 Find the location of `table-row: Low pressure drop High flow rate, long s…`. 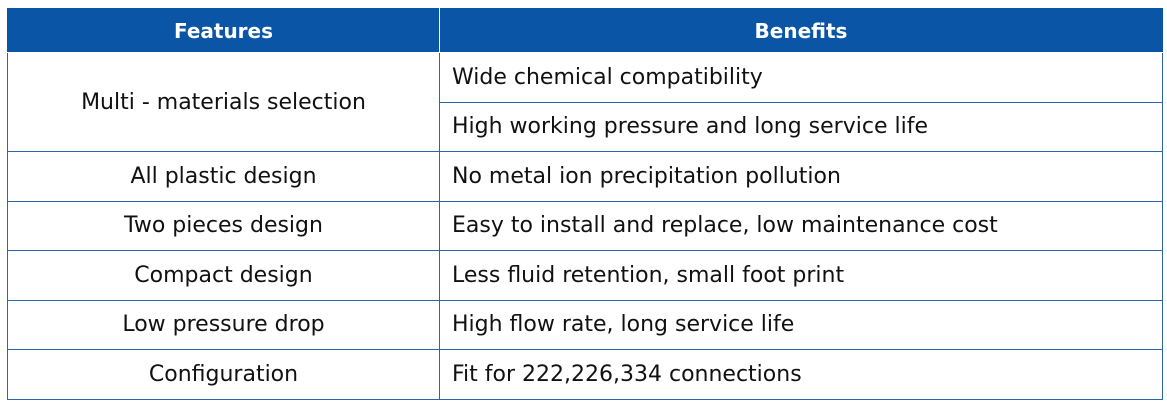

table-row: Low pressure drop High flow rate, long s… is located at coordinates (585, 324).